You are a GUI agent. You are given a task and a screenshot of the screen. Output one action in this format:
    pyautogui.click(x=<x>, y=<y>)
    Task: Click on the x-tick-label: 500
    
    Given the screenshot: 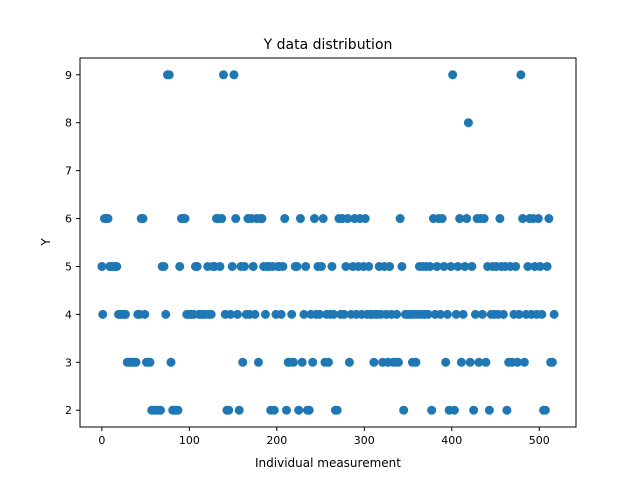 What is the action you would take?
    pyautogui.click(x=539, y=440)
    